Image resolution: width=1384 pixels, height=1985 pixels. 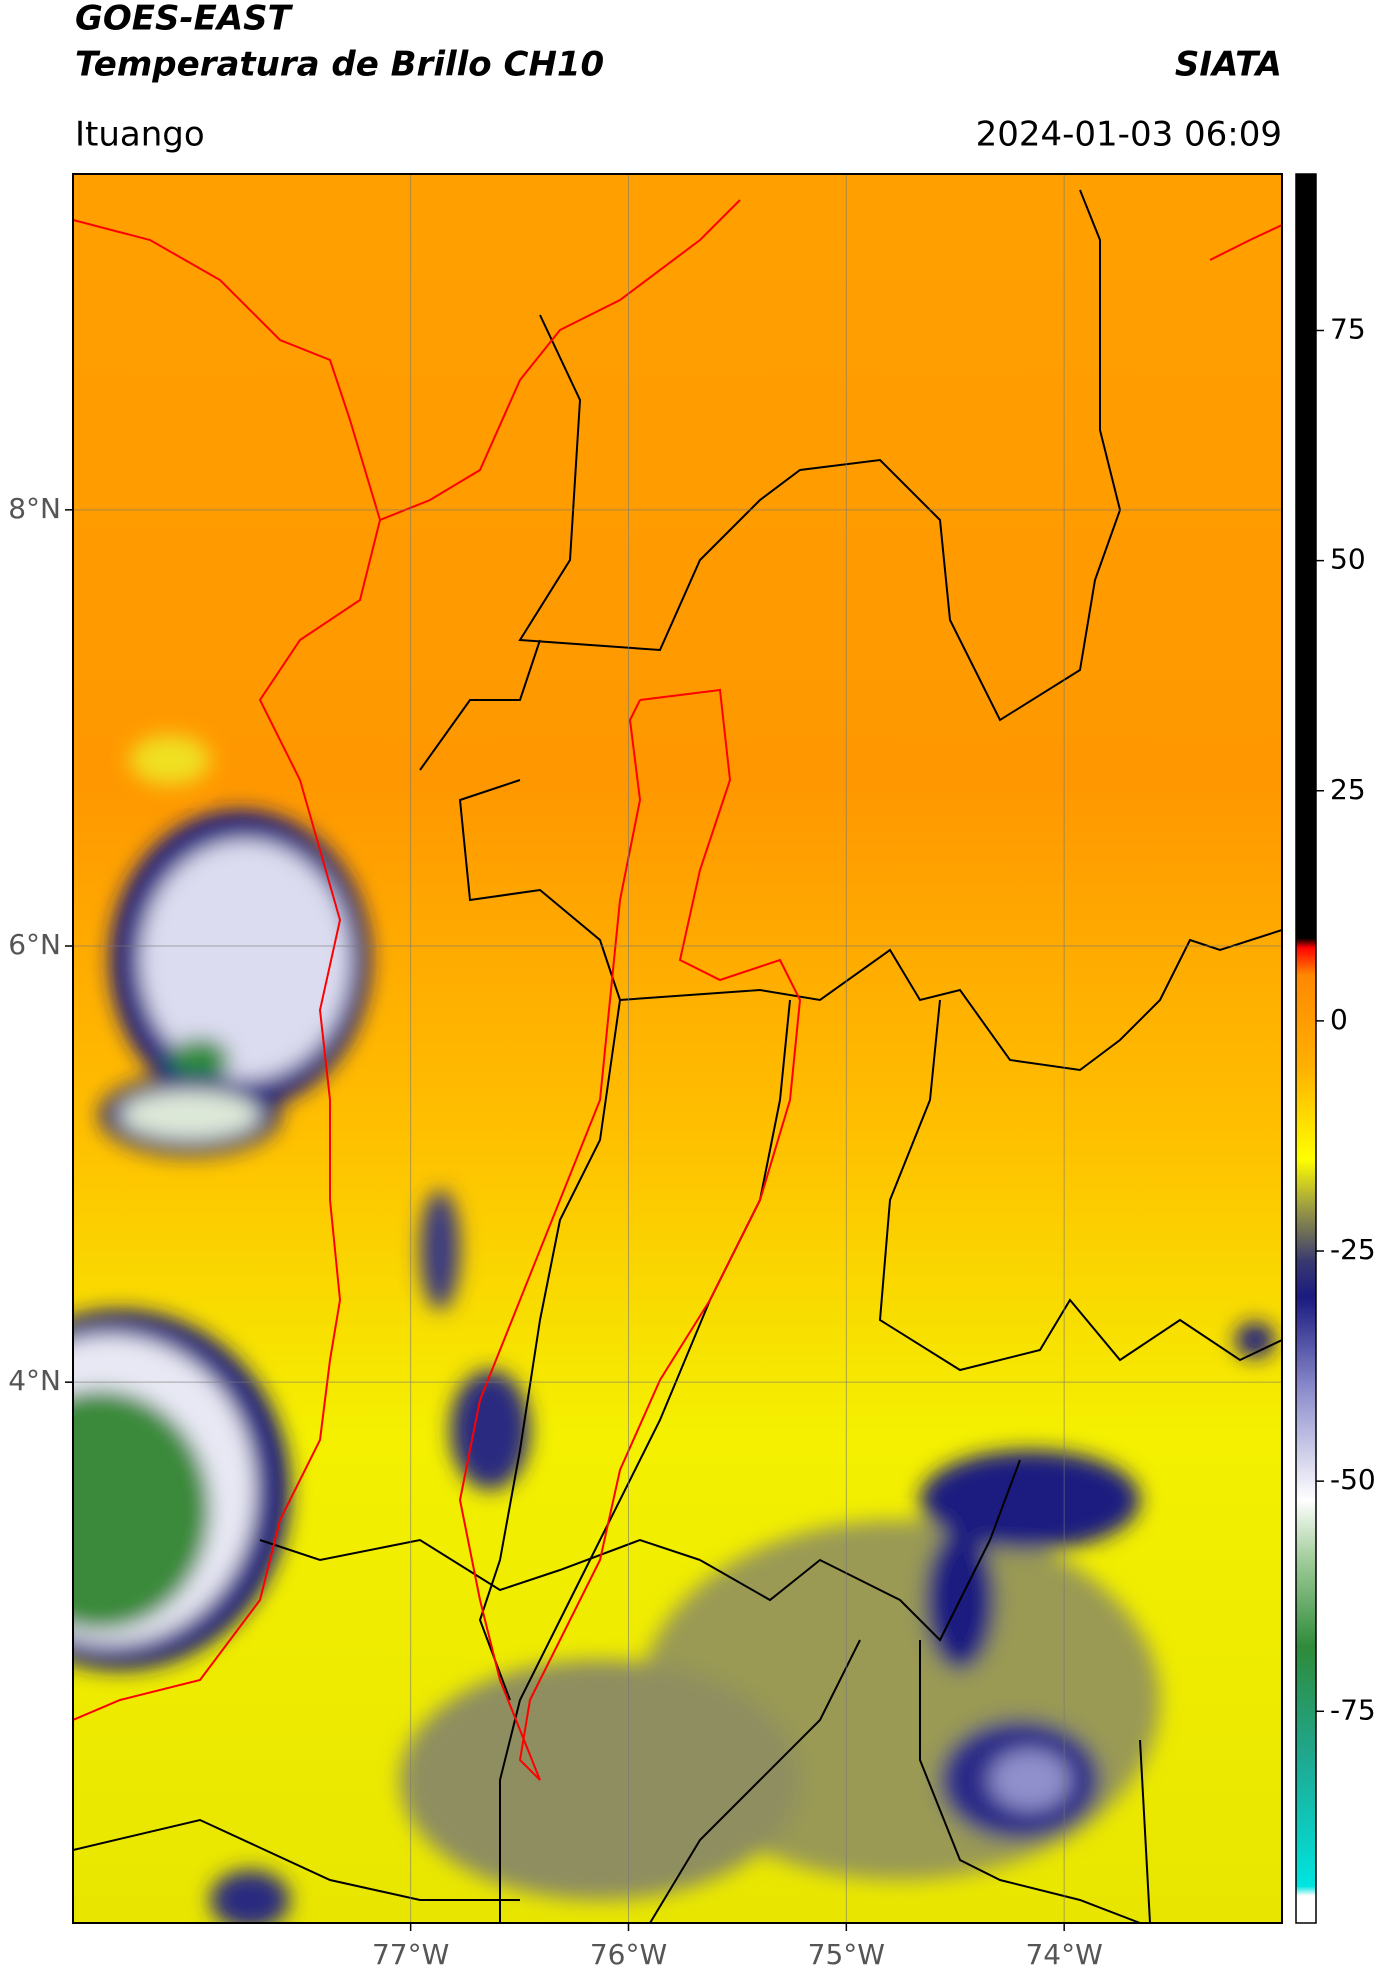 What do you see at coordinates (1348, 789) in the screenshot?
I see `colorbar-tick-label: 25` at bounding box center [1348, 789].